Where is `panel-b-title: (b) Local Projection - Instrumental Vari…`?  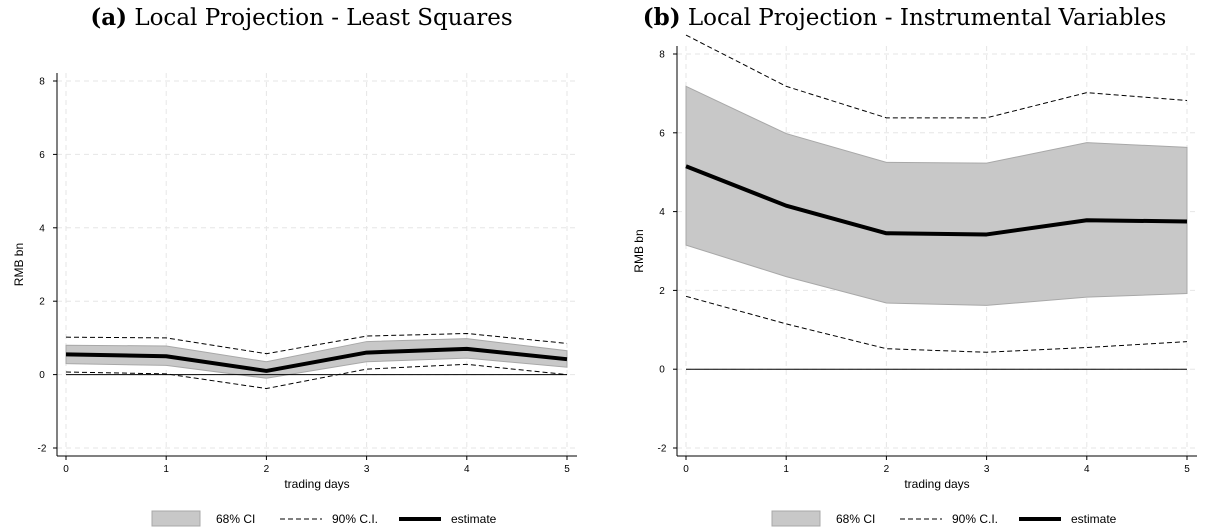 panel-b-title: (b) Local Projection - Instrumental Vari… is located at coordinates (904, 18).